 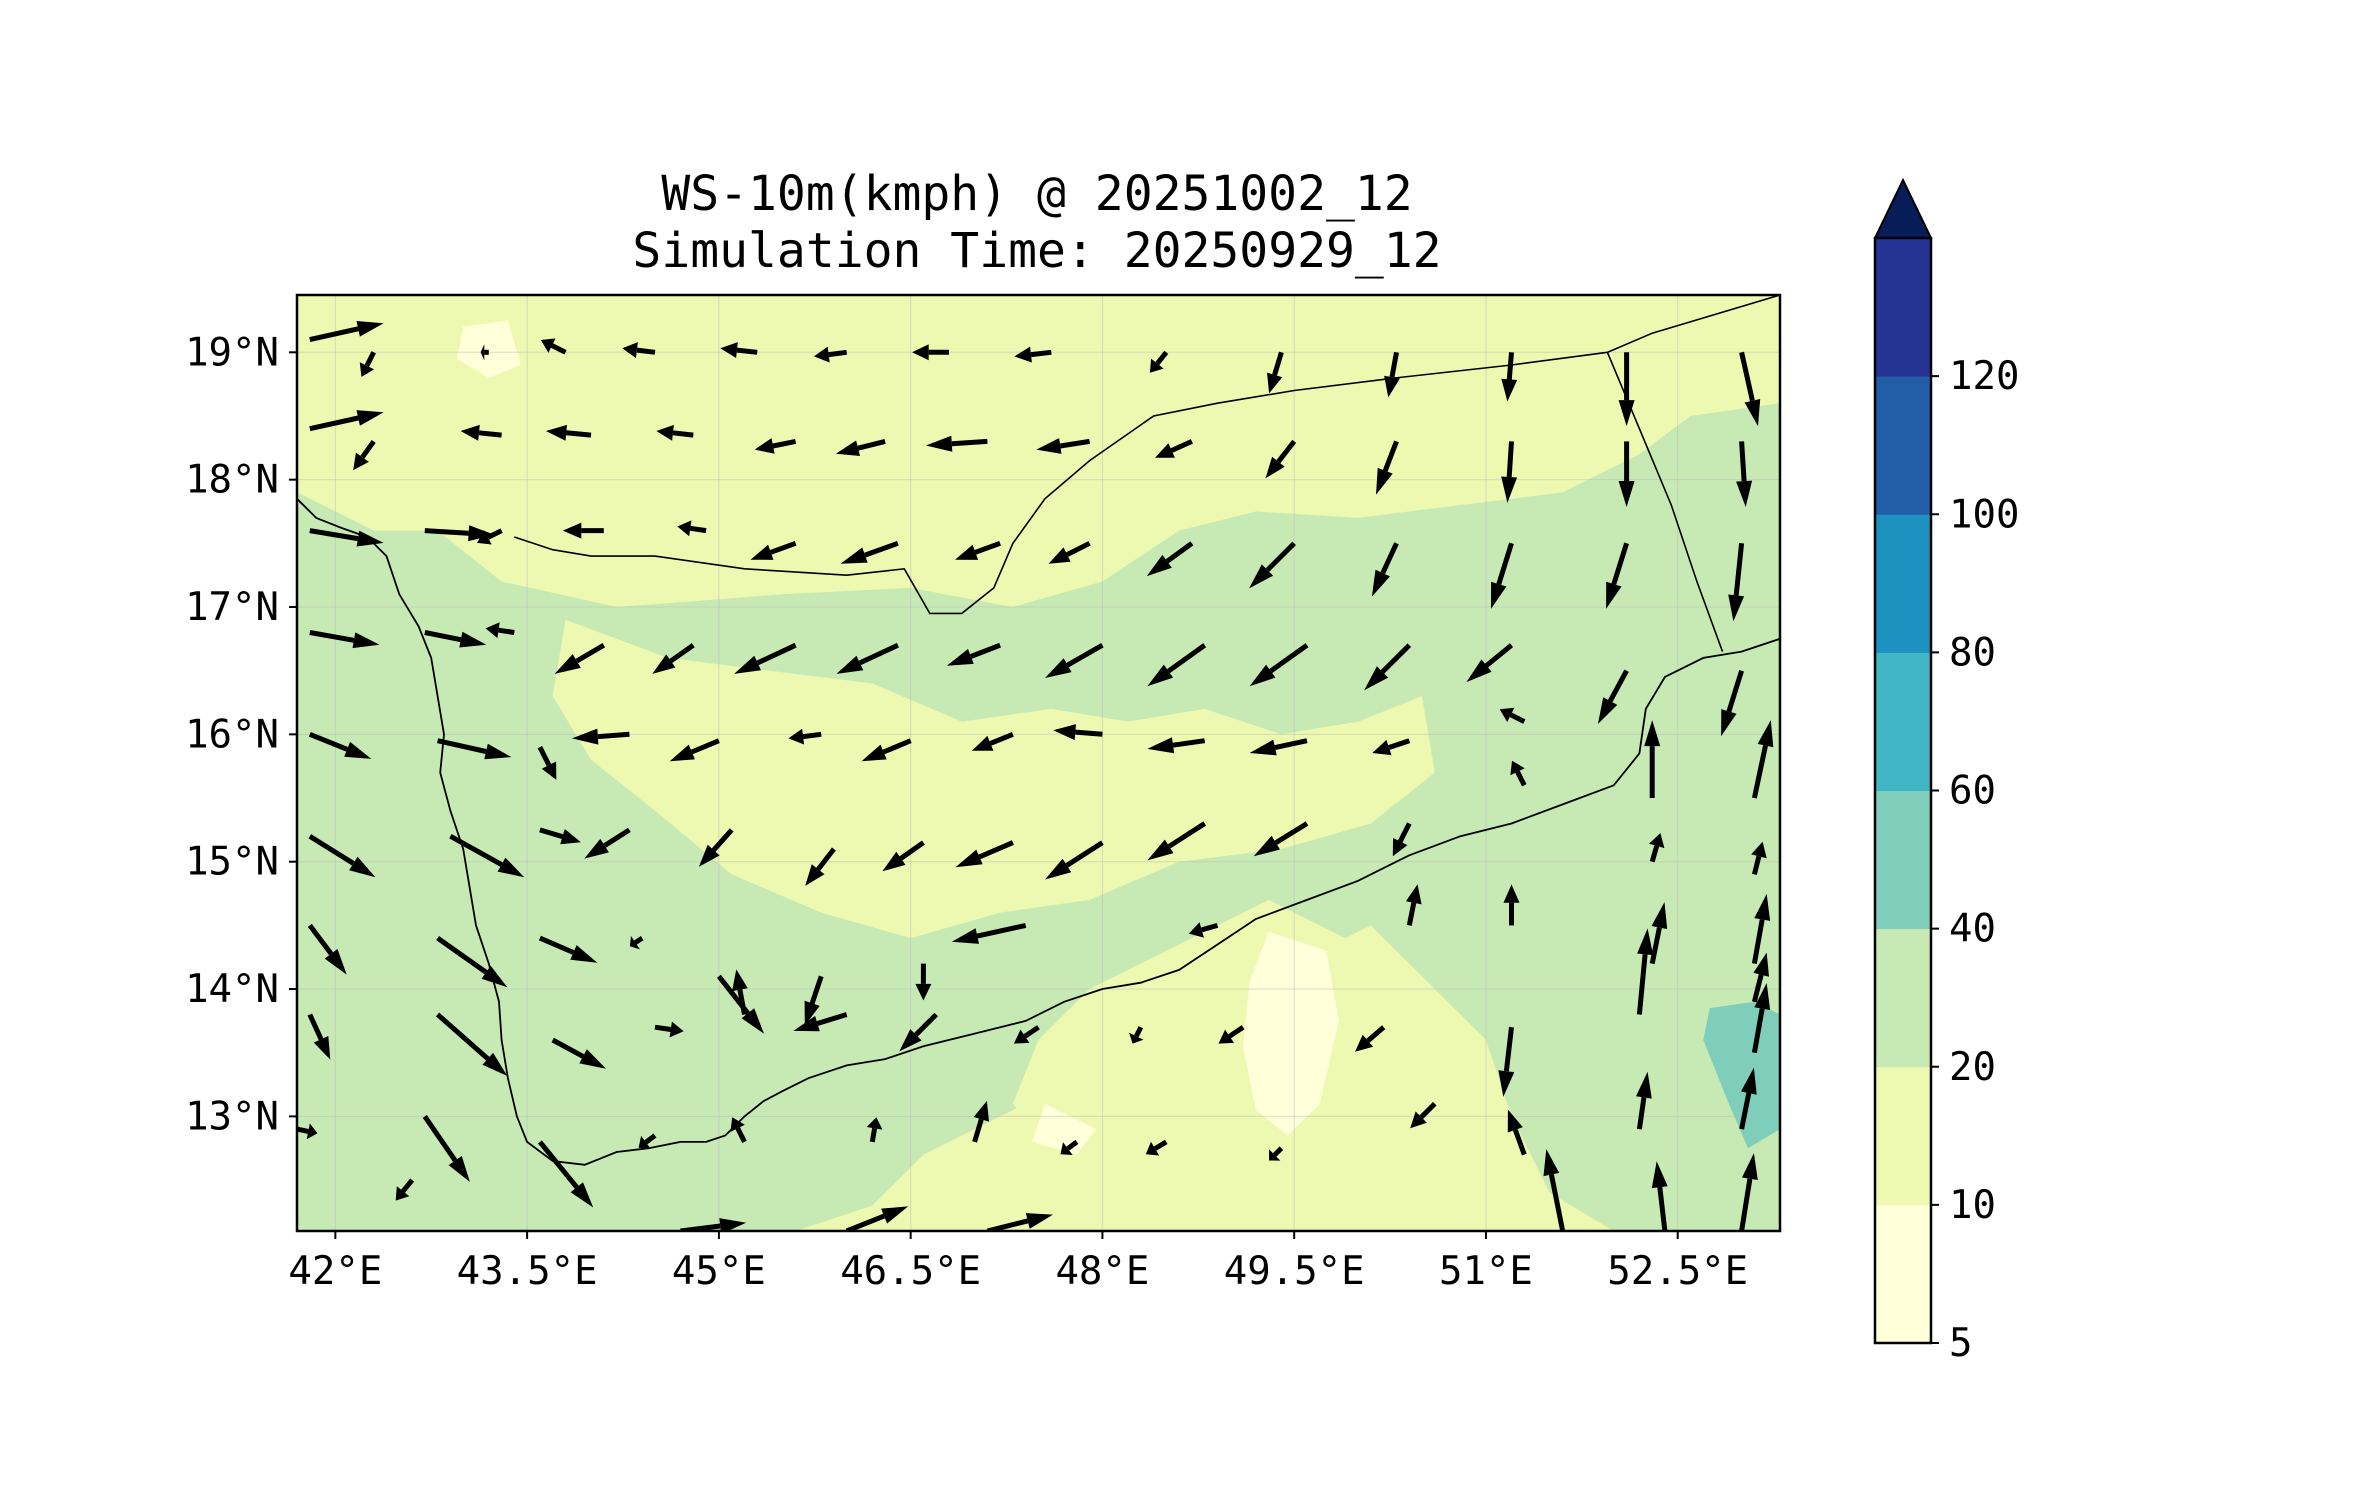 I want to click on colorbar-tick-label: 10, so click(x=1972, y=1205).